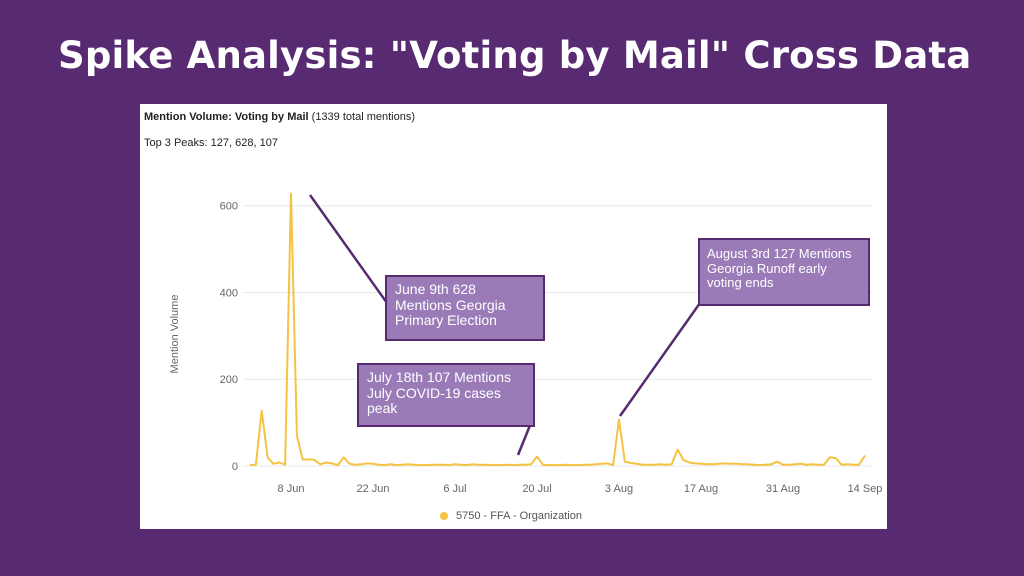 Image resolution: width=1024 pixels, height=576 pixels. What do you see at coordinates (444, 516) in the screenshot?
I see `legend-dot` at bounding box center [444, 516].